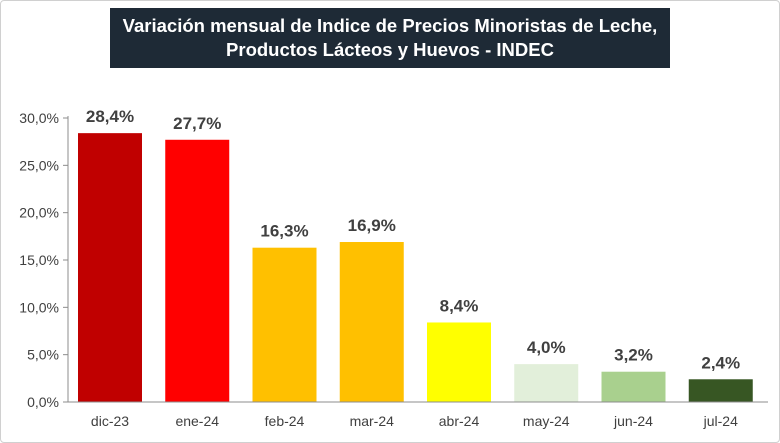 The image size is (780, 443). I want to click on chart-title-line-2: Productos Lácteos y Huevos - INDEC, so click(390, 49).